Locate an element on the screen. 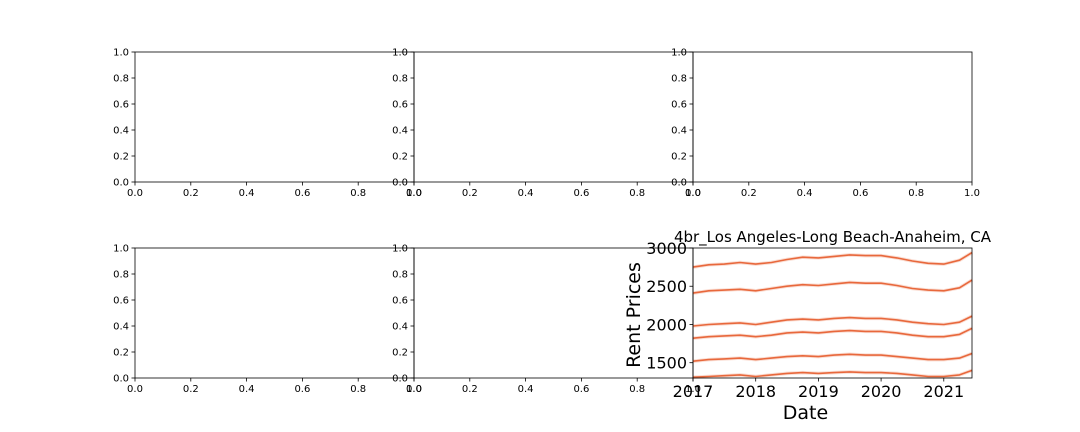 The width and height of the screenshot is (1080, 432). chart-1-y-tick-label: 1.0 is located at coordinates (121, 53).